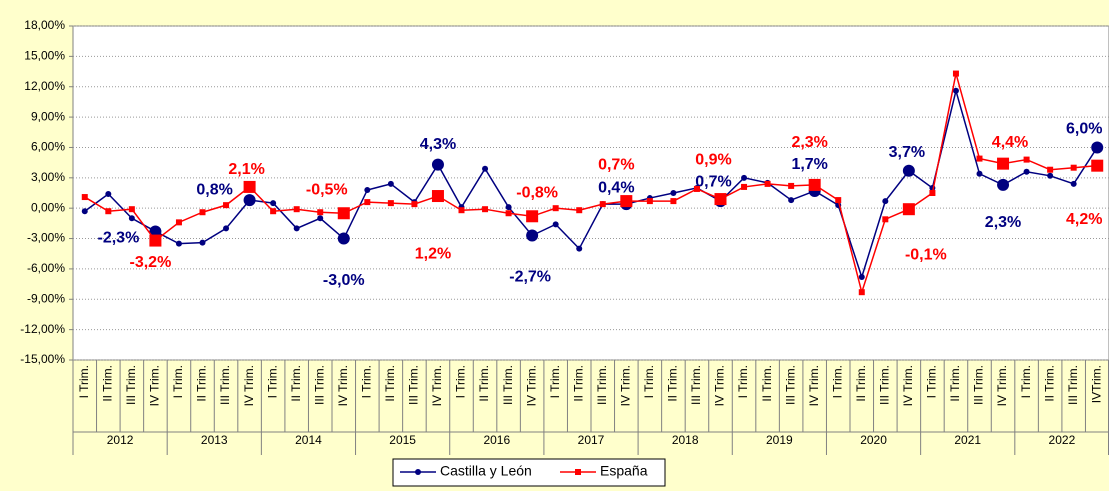  I want to click on data-label: 1,2%, so click(433, 253).